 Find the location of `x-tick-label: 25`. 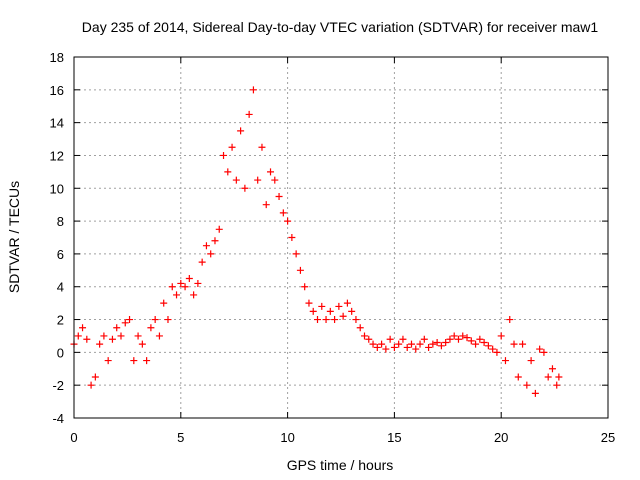

x-tick-label: 25 is located at coordinates (608, 437).